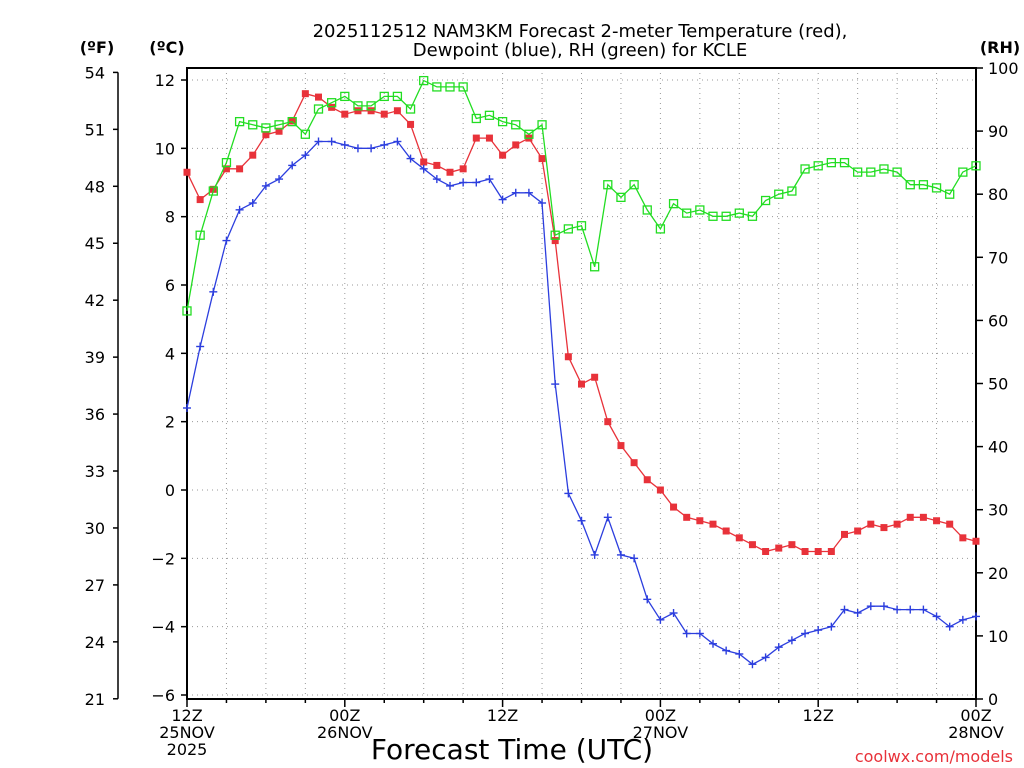 The image size is (1024, 768). Describe the element at coordinates (95, 186) in the screenshot. I see `fahrenheit-tick-label: 48` at that location.